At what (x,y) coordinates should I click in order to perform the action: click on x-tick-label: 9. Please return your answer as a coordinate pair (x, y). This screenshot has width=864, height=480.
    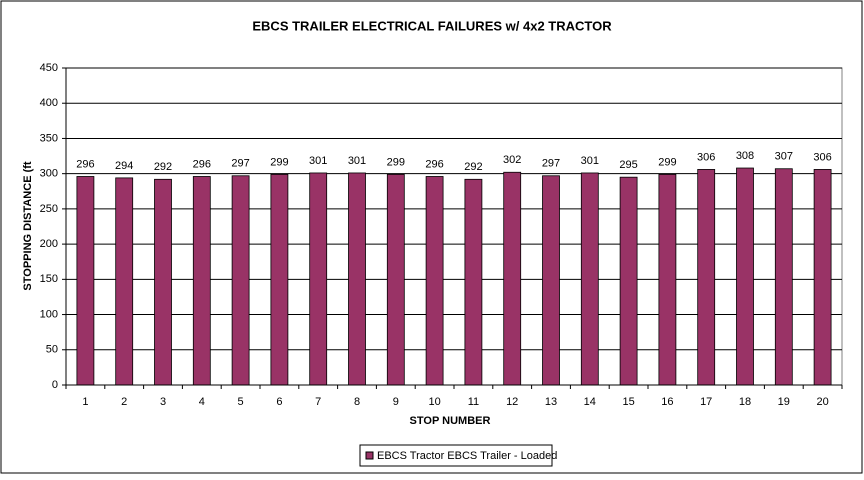
    Looking at the image, I should click on (396, 402).